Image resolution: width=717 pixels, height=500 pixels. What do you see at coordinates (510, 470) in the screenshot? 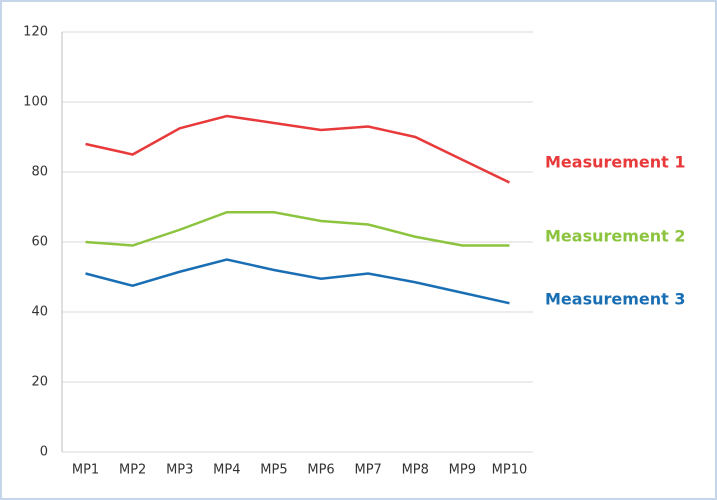
I see `x-tick-label: MP10` at bounding box center [510, 470].